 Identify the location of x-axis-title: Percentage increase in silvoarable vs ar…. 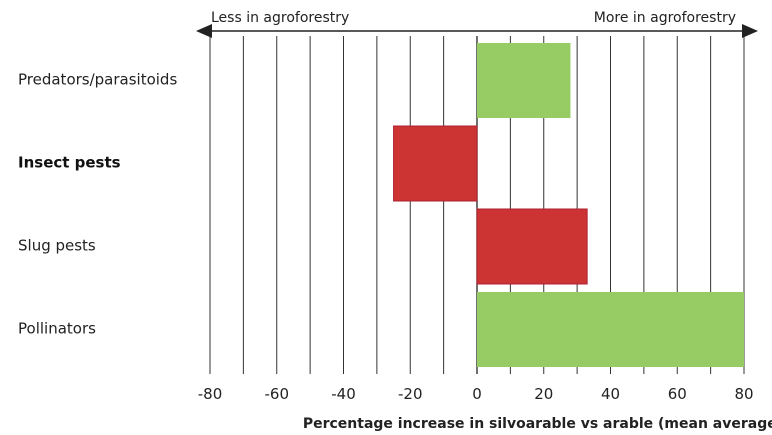
(537, 424).